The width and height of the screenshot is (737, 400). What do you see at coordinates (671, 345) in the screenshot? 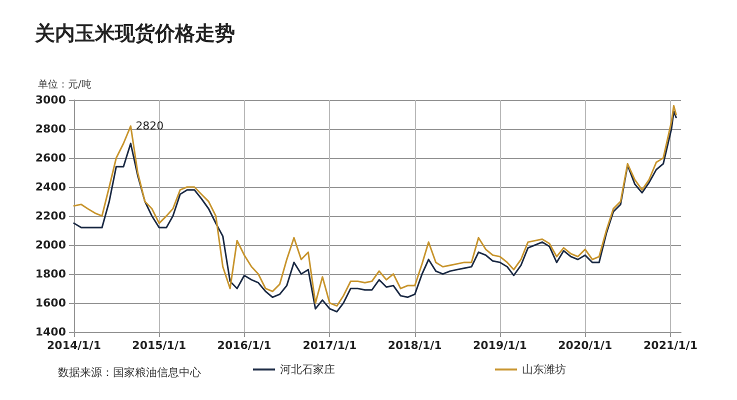
I see `x-tick-label: 2021/1/1` at bounding box center [671, 345].